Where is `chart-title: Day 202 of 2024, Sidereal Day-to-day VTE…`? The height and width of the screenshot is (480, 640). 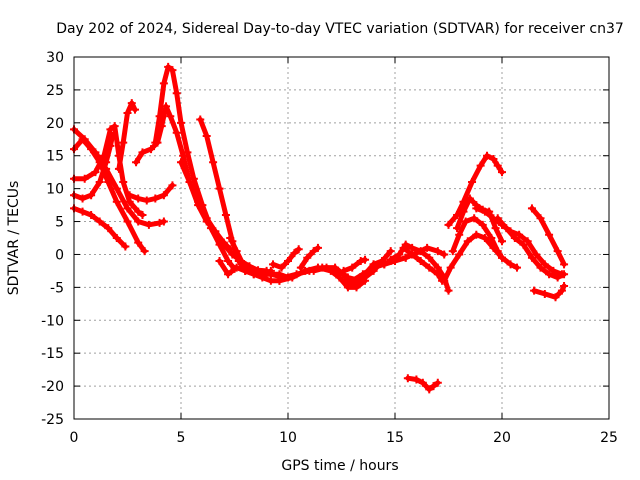
chart-title: Day 202 of 2024, Sidereal Day-to-day VTE… is located at coordinates (340, 29).